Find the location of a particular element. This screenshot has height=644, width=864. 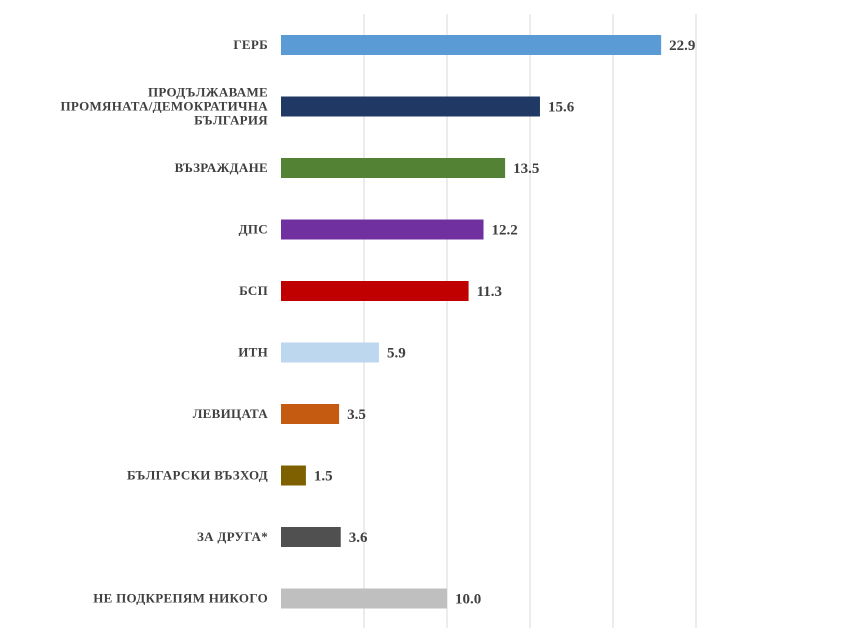

category-label-9-line-0: НЕ ПОДКРЕПЯМ НИКОГО is located at coordinates (180, 598).